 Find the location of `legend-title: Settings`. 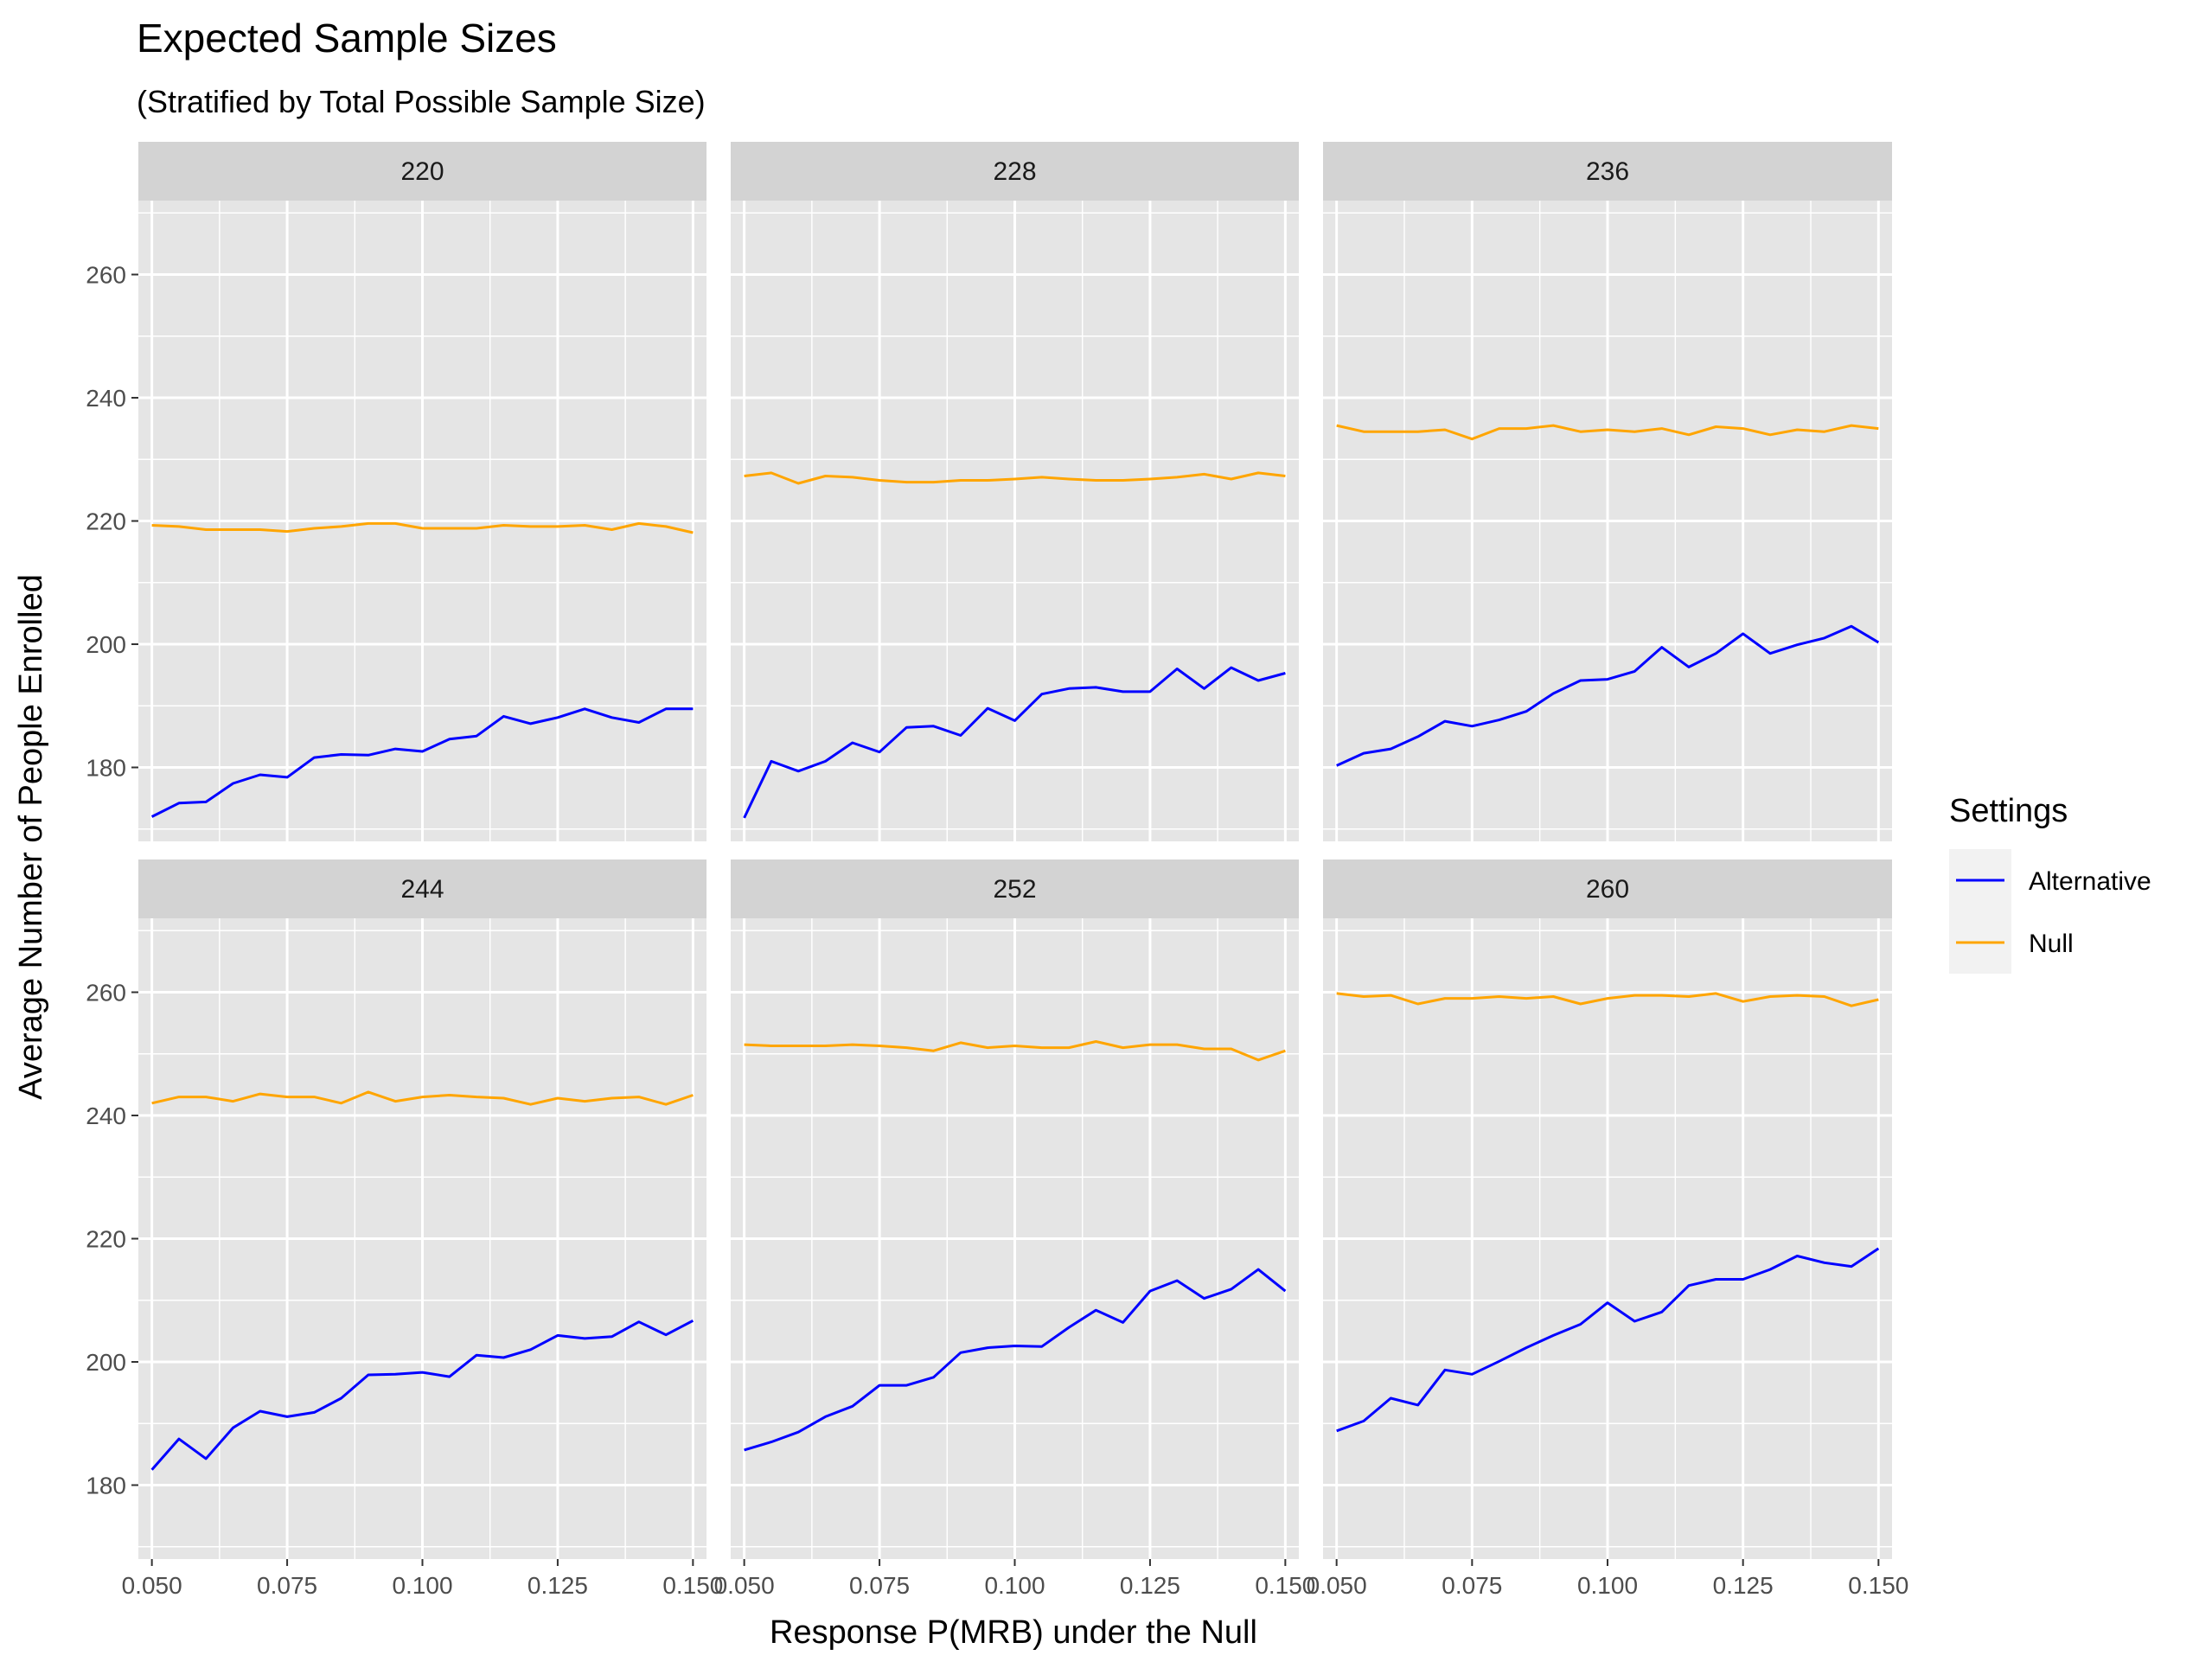

legend-title: Settings is located at coordinates (2008, 811).